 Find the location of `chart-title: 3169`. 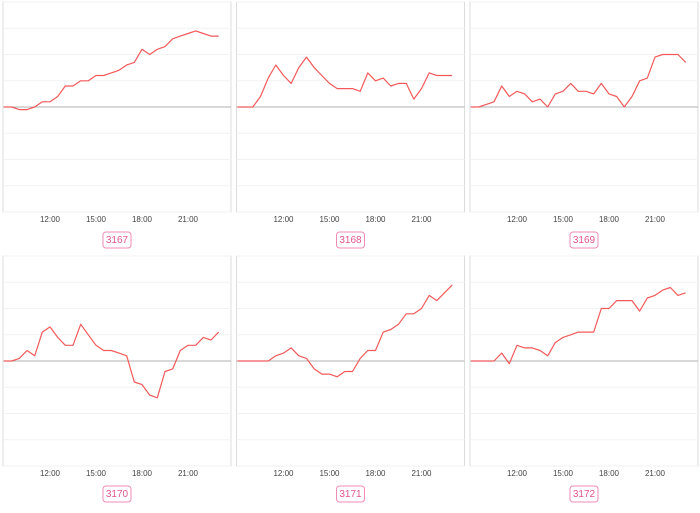

chart-title: 3169 is located at coordinates (584, 240).